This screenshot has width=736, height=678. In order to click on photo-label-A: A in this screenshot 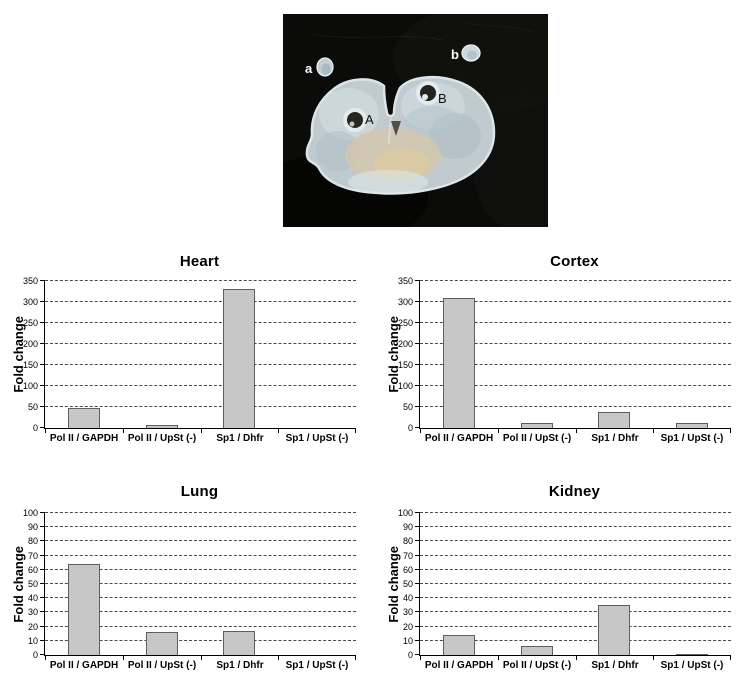, I will do `click(369, 119)`.